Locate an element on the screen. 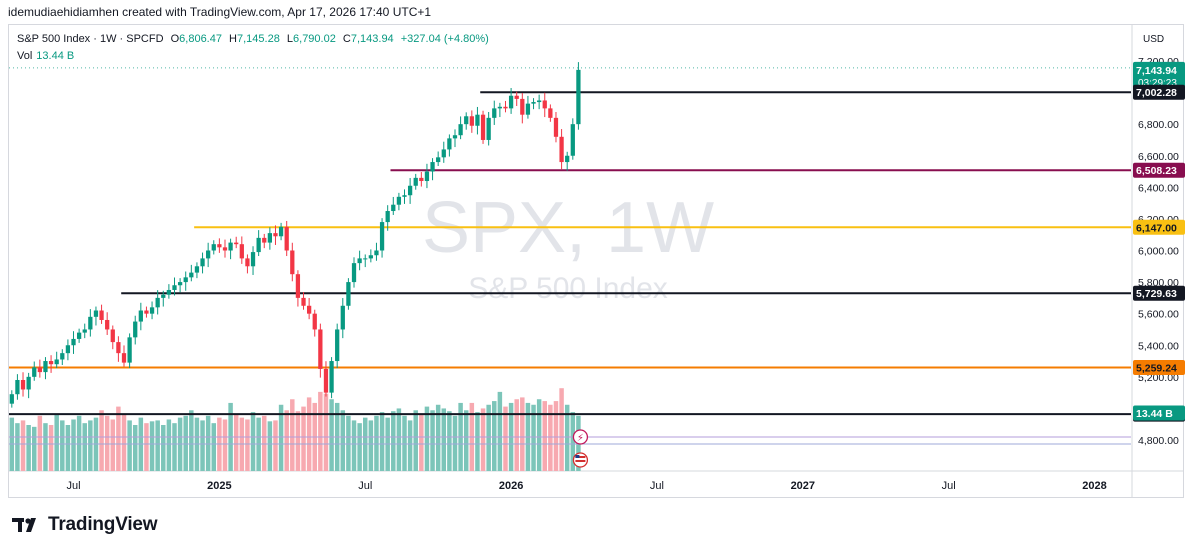 Image resolution: width=1200 pixels, height=553 pixels. currency-label: USD is located at coordinates (1154, 39).